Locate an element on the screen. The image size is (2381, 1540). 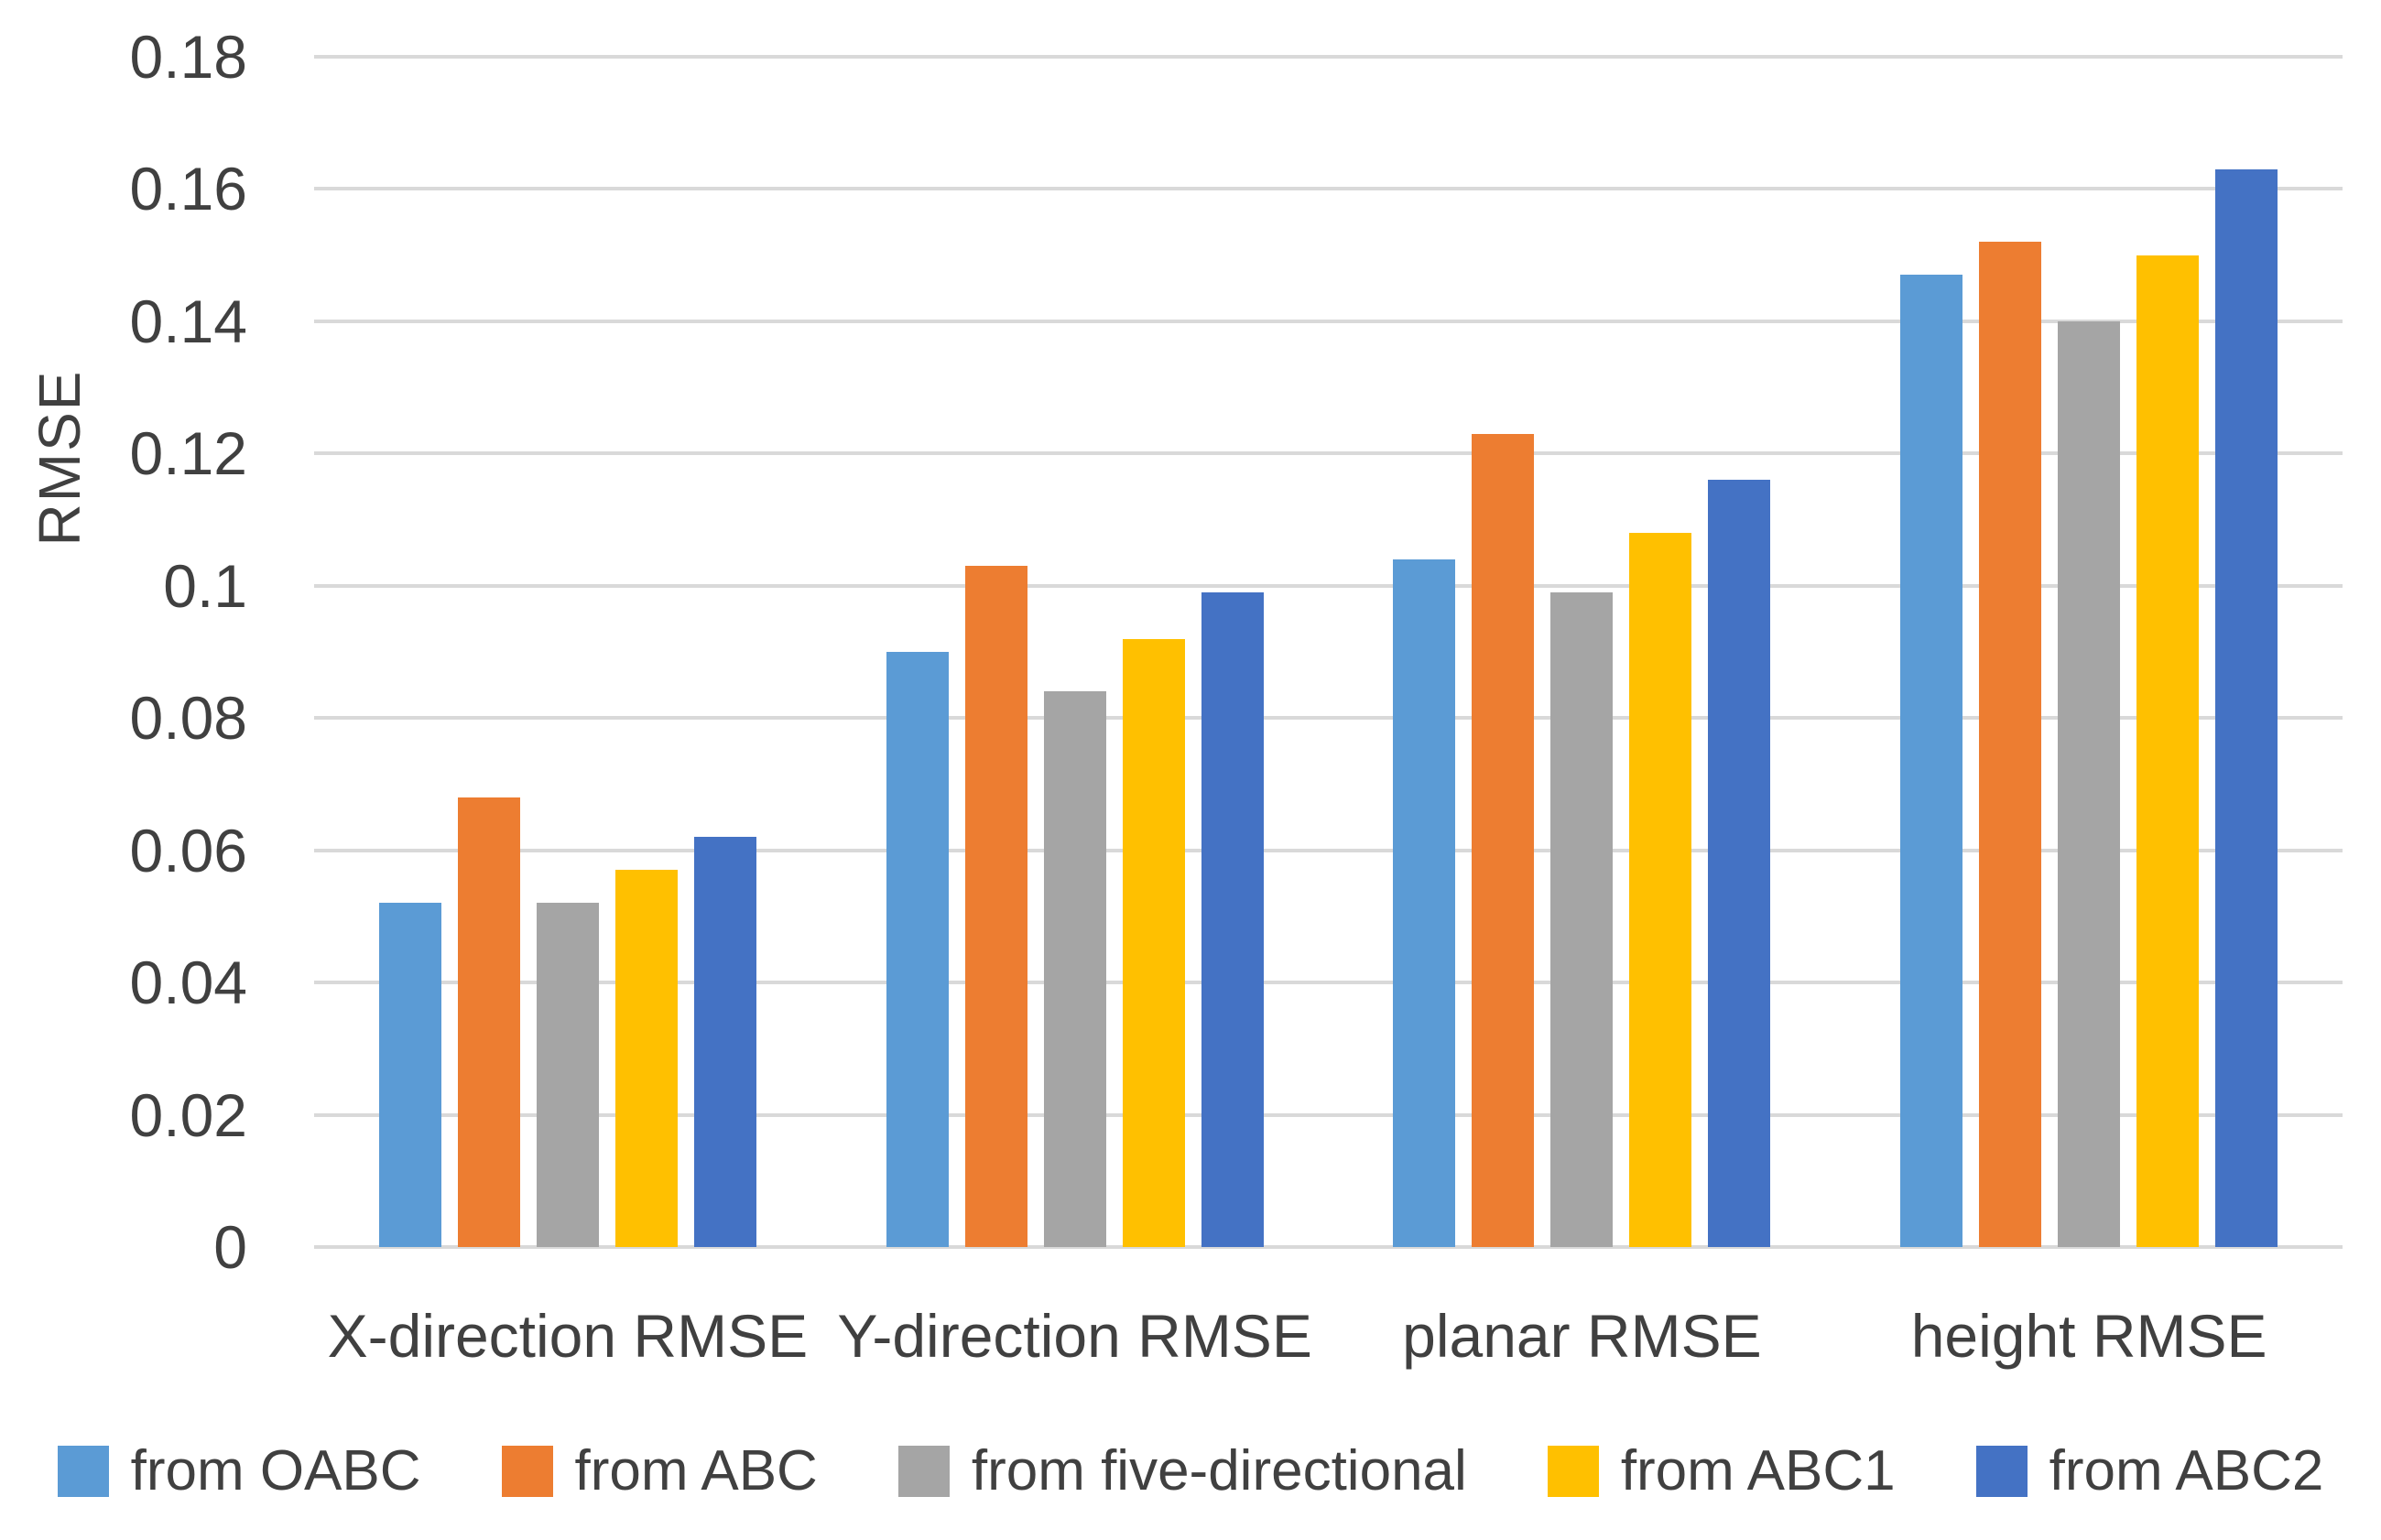
legend-label-from-abc: from ABC is located at coordinates (696, 1470).